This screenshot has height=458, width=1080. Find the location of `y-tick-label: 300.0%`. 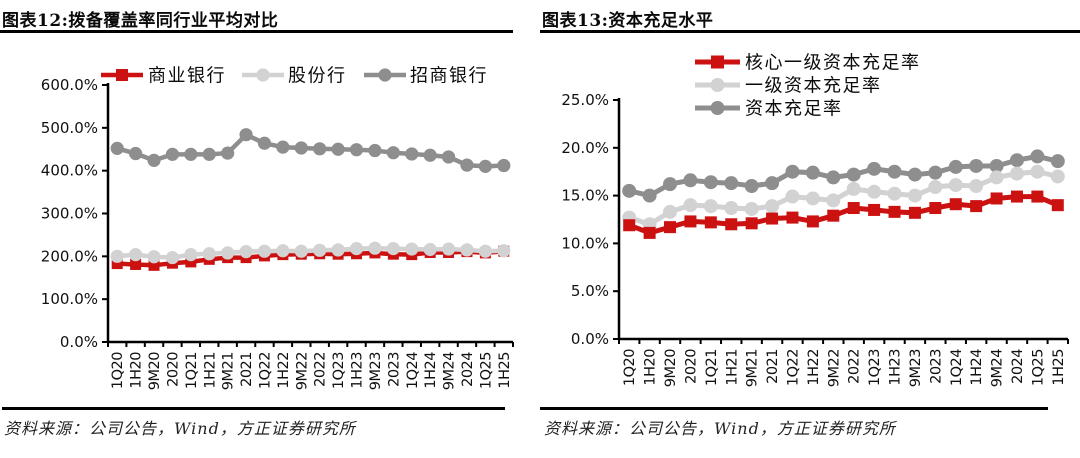

y-tick-label: 300.0% is located at coordinates (69, 214).